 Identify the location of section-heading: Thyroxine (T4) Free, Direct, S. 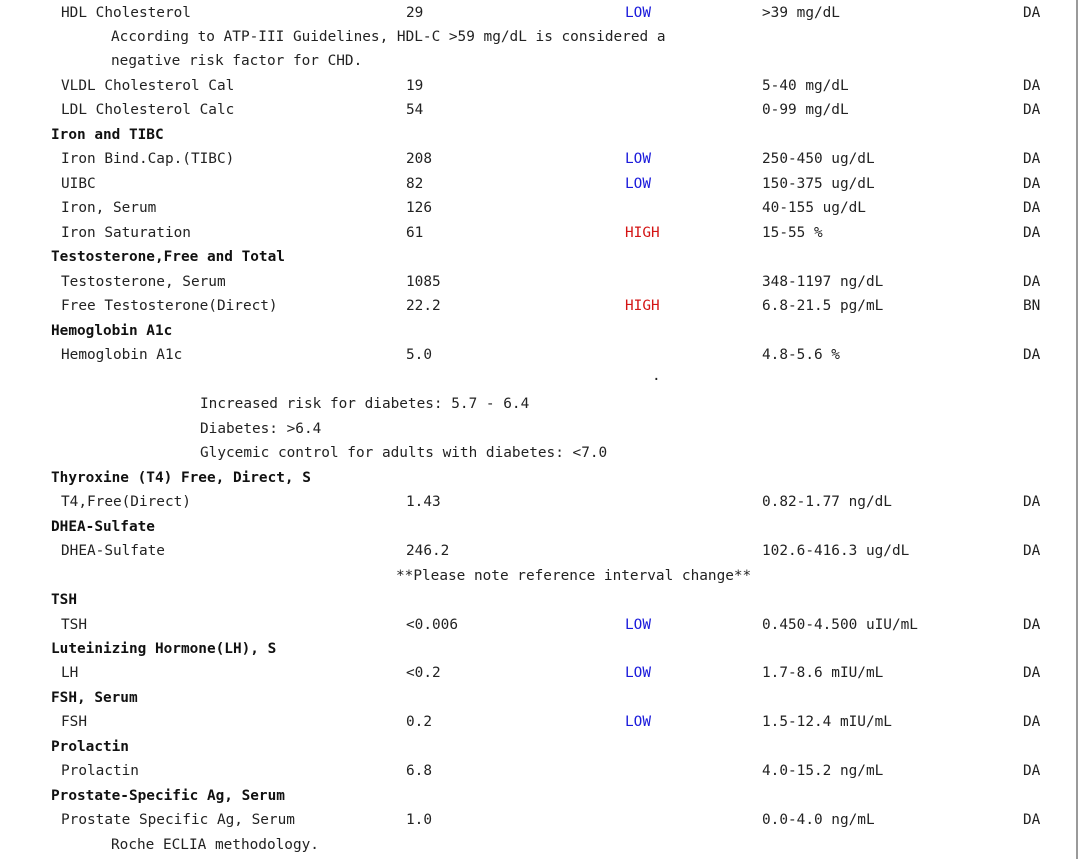
(538, 478).